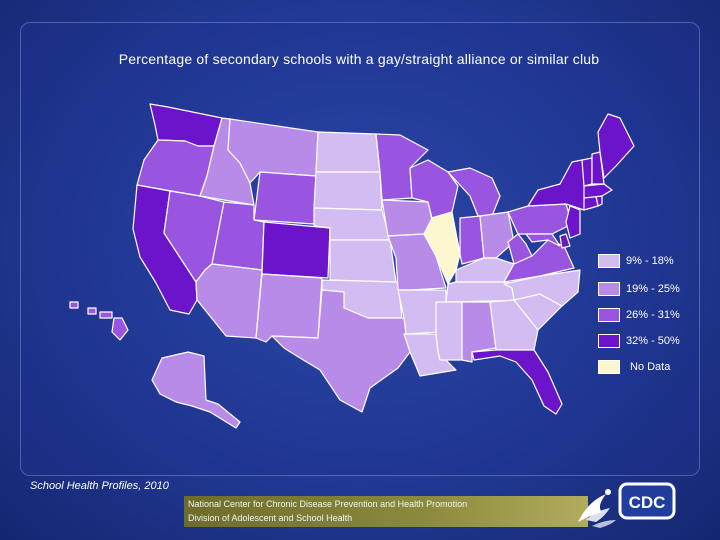  I want to click on state-alaska, so click(196, 390).